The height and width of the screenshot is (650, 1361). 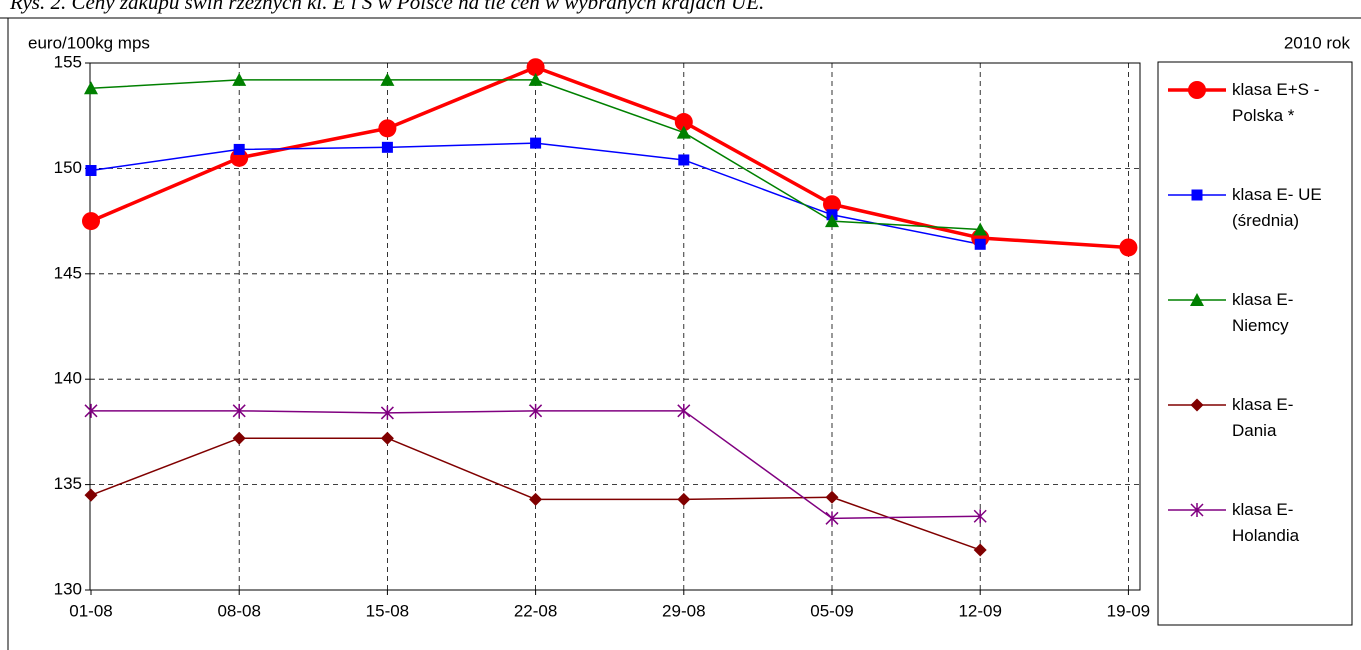 What do you see at coordinates (68, 61) in the screenshot?
I see `y-tick-label: 155` at bounding box center [68, 61].